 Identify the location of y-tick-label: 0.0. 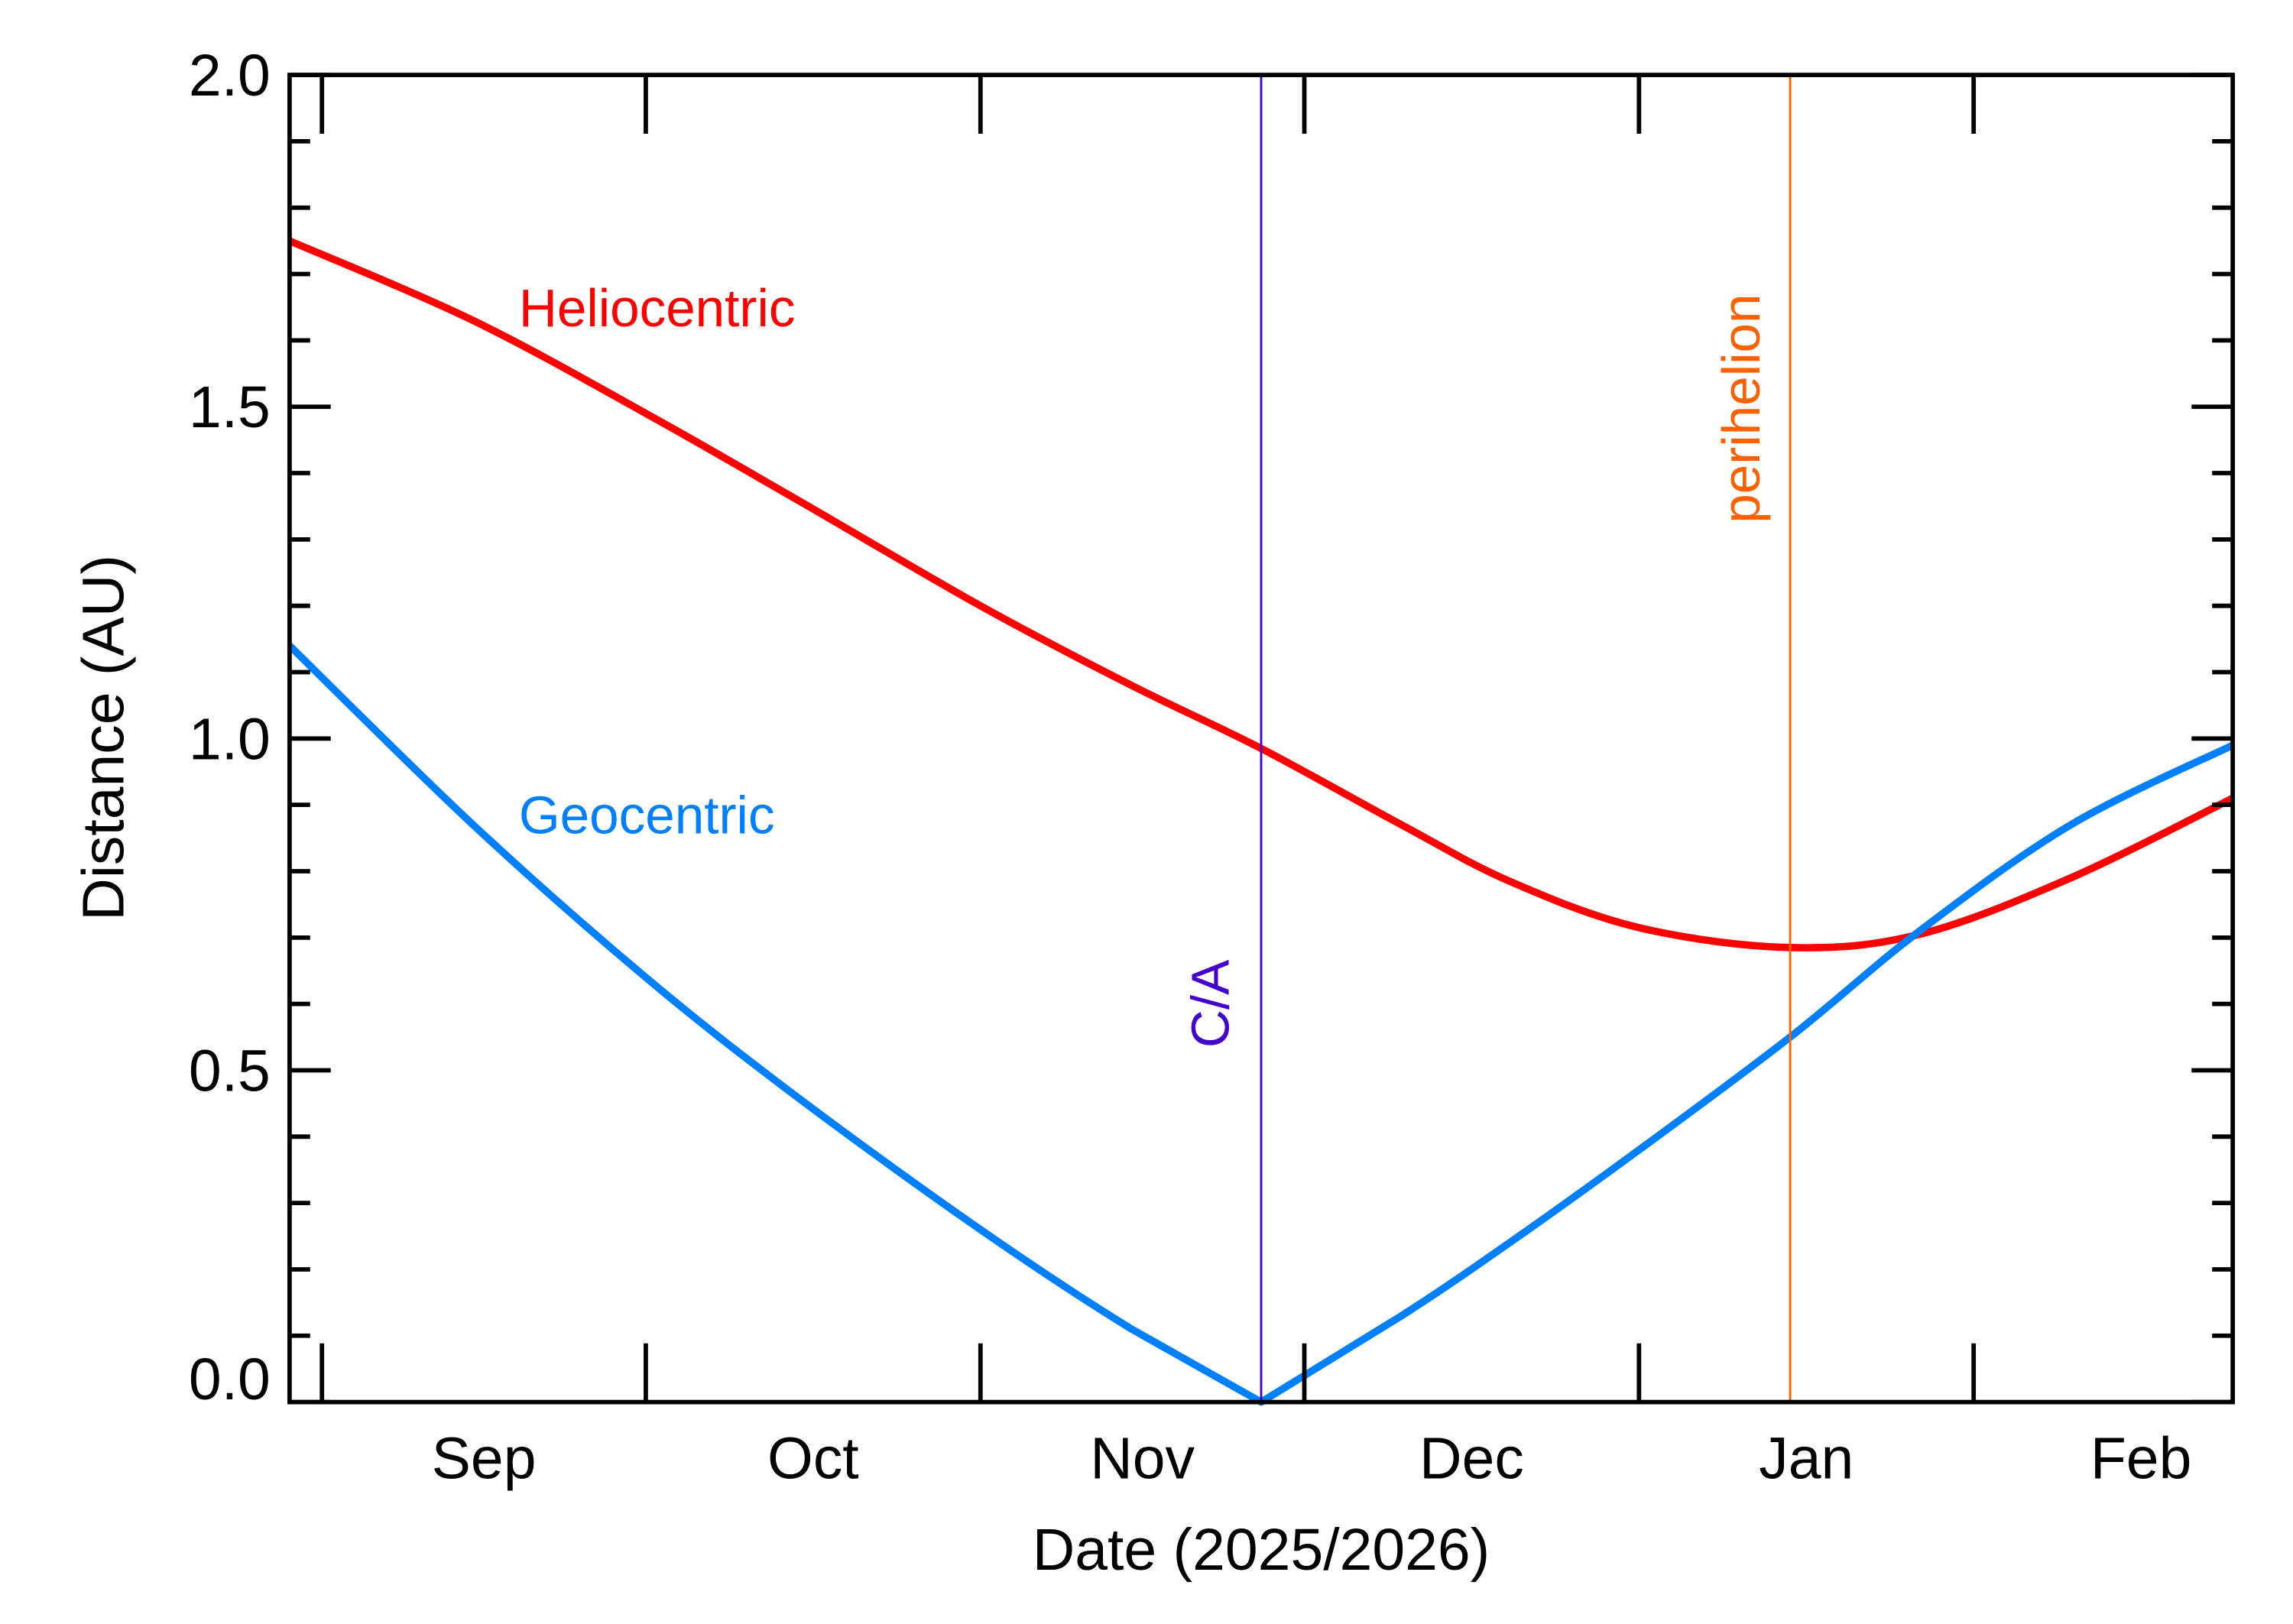
(230, 1379).